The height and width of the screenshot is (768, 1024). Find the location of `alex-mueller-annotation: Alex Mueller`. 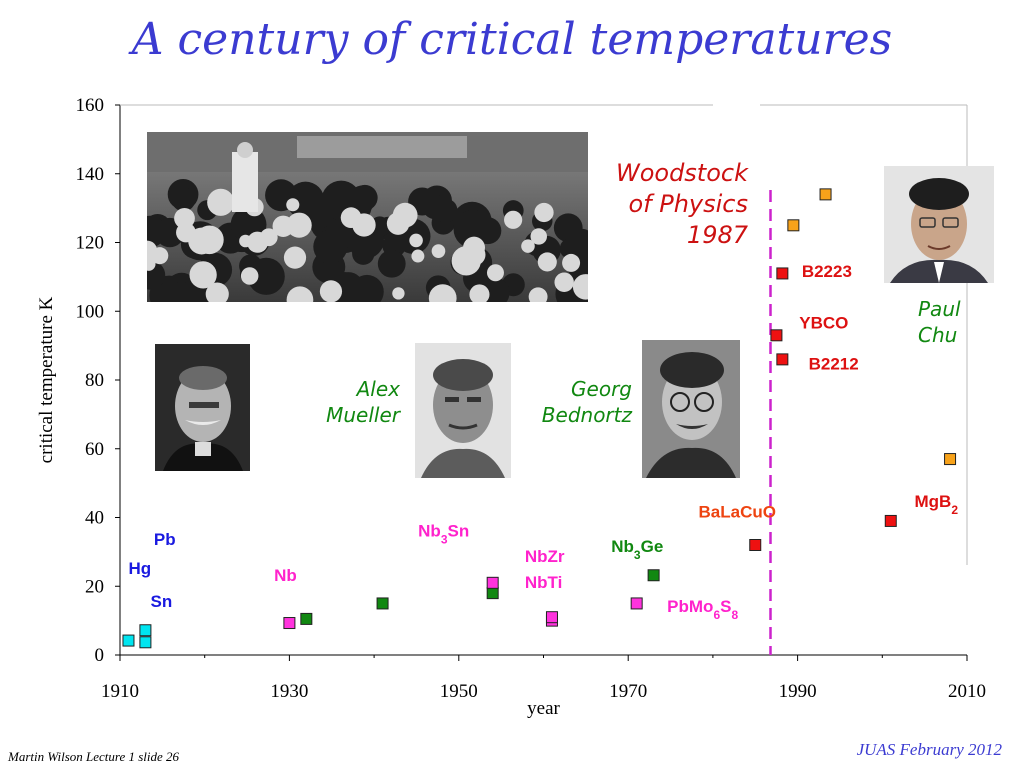

alex-mueller-annotation: Alex Mueller is located at coordinates (350, 402).